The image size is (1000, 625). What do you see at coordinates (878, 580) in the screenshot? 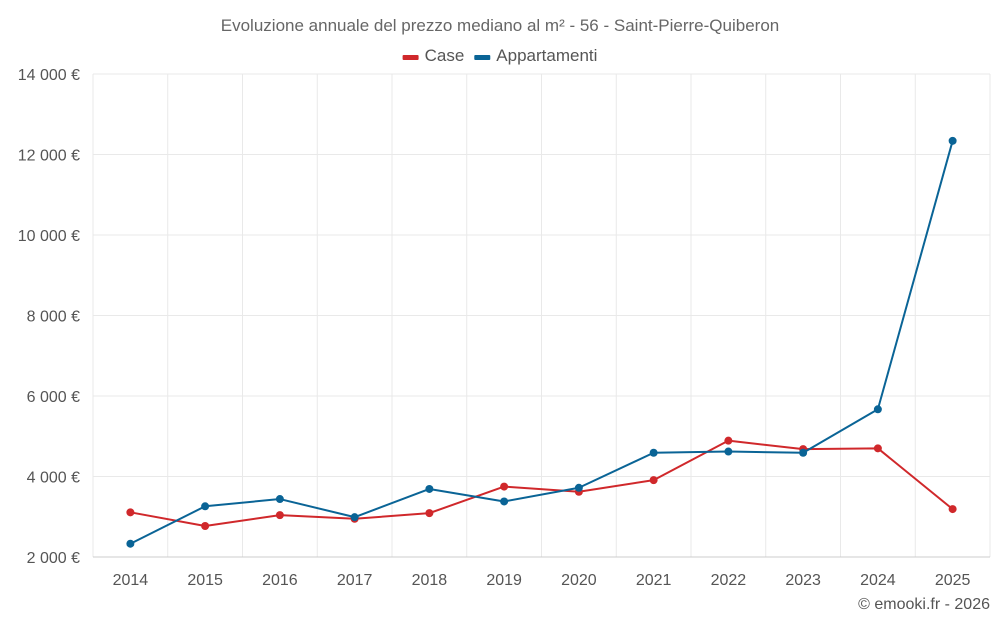
I see `x-tick-label: 2024` at bounding box center [878, 580].